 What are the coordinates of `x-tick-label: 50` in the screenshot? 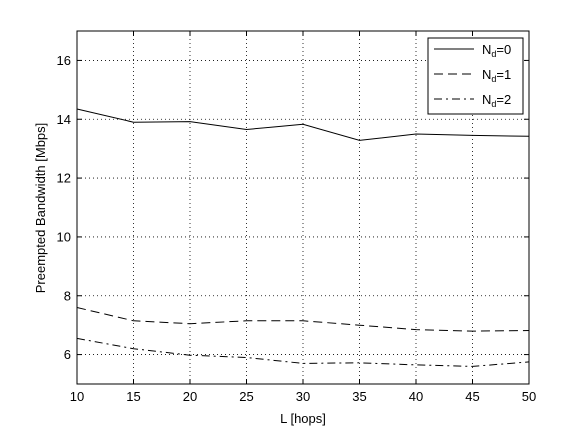 It's located at (529, 396).